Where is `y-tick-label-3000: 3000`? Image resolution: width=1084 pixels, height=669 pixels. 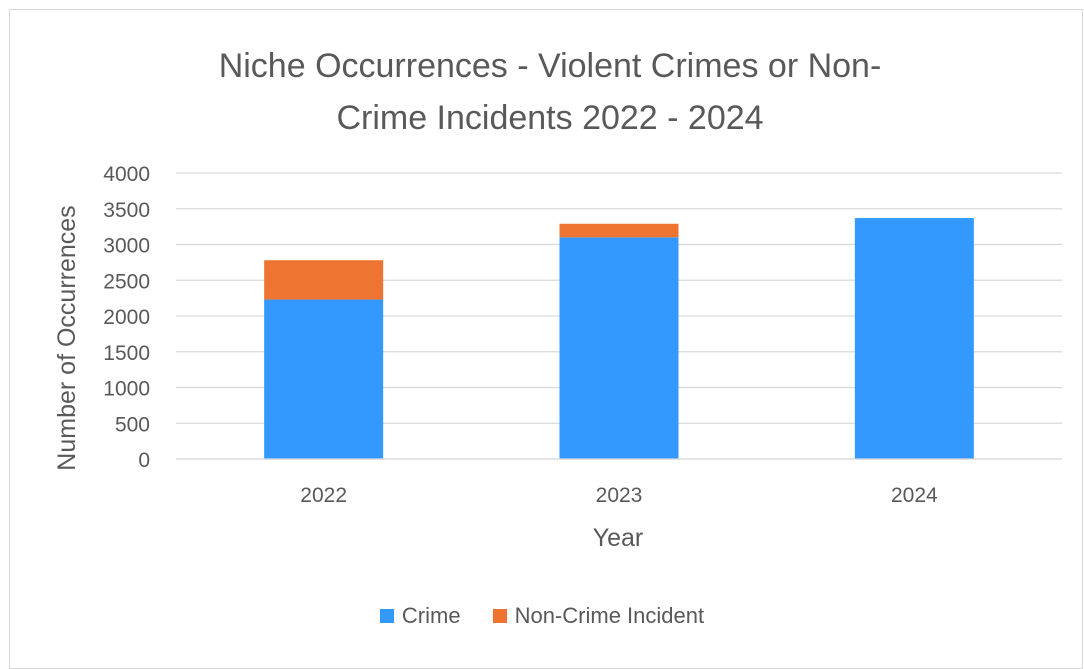
y-tick-label-3000: 3000 is located at coordinates (126, 246).